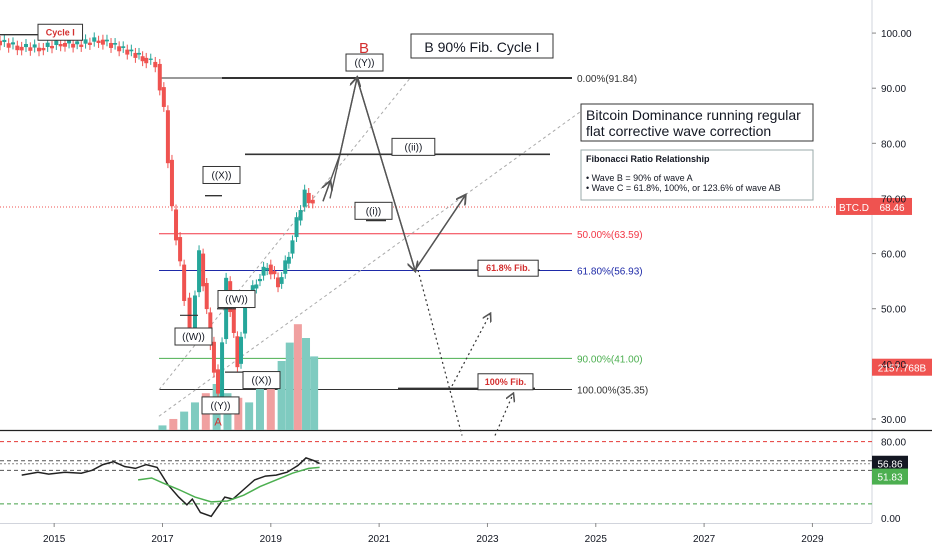  Describe the element at coordinates (893, 365) in the screenshot. I see `y-tick-label: 40.00` at that location.